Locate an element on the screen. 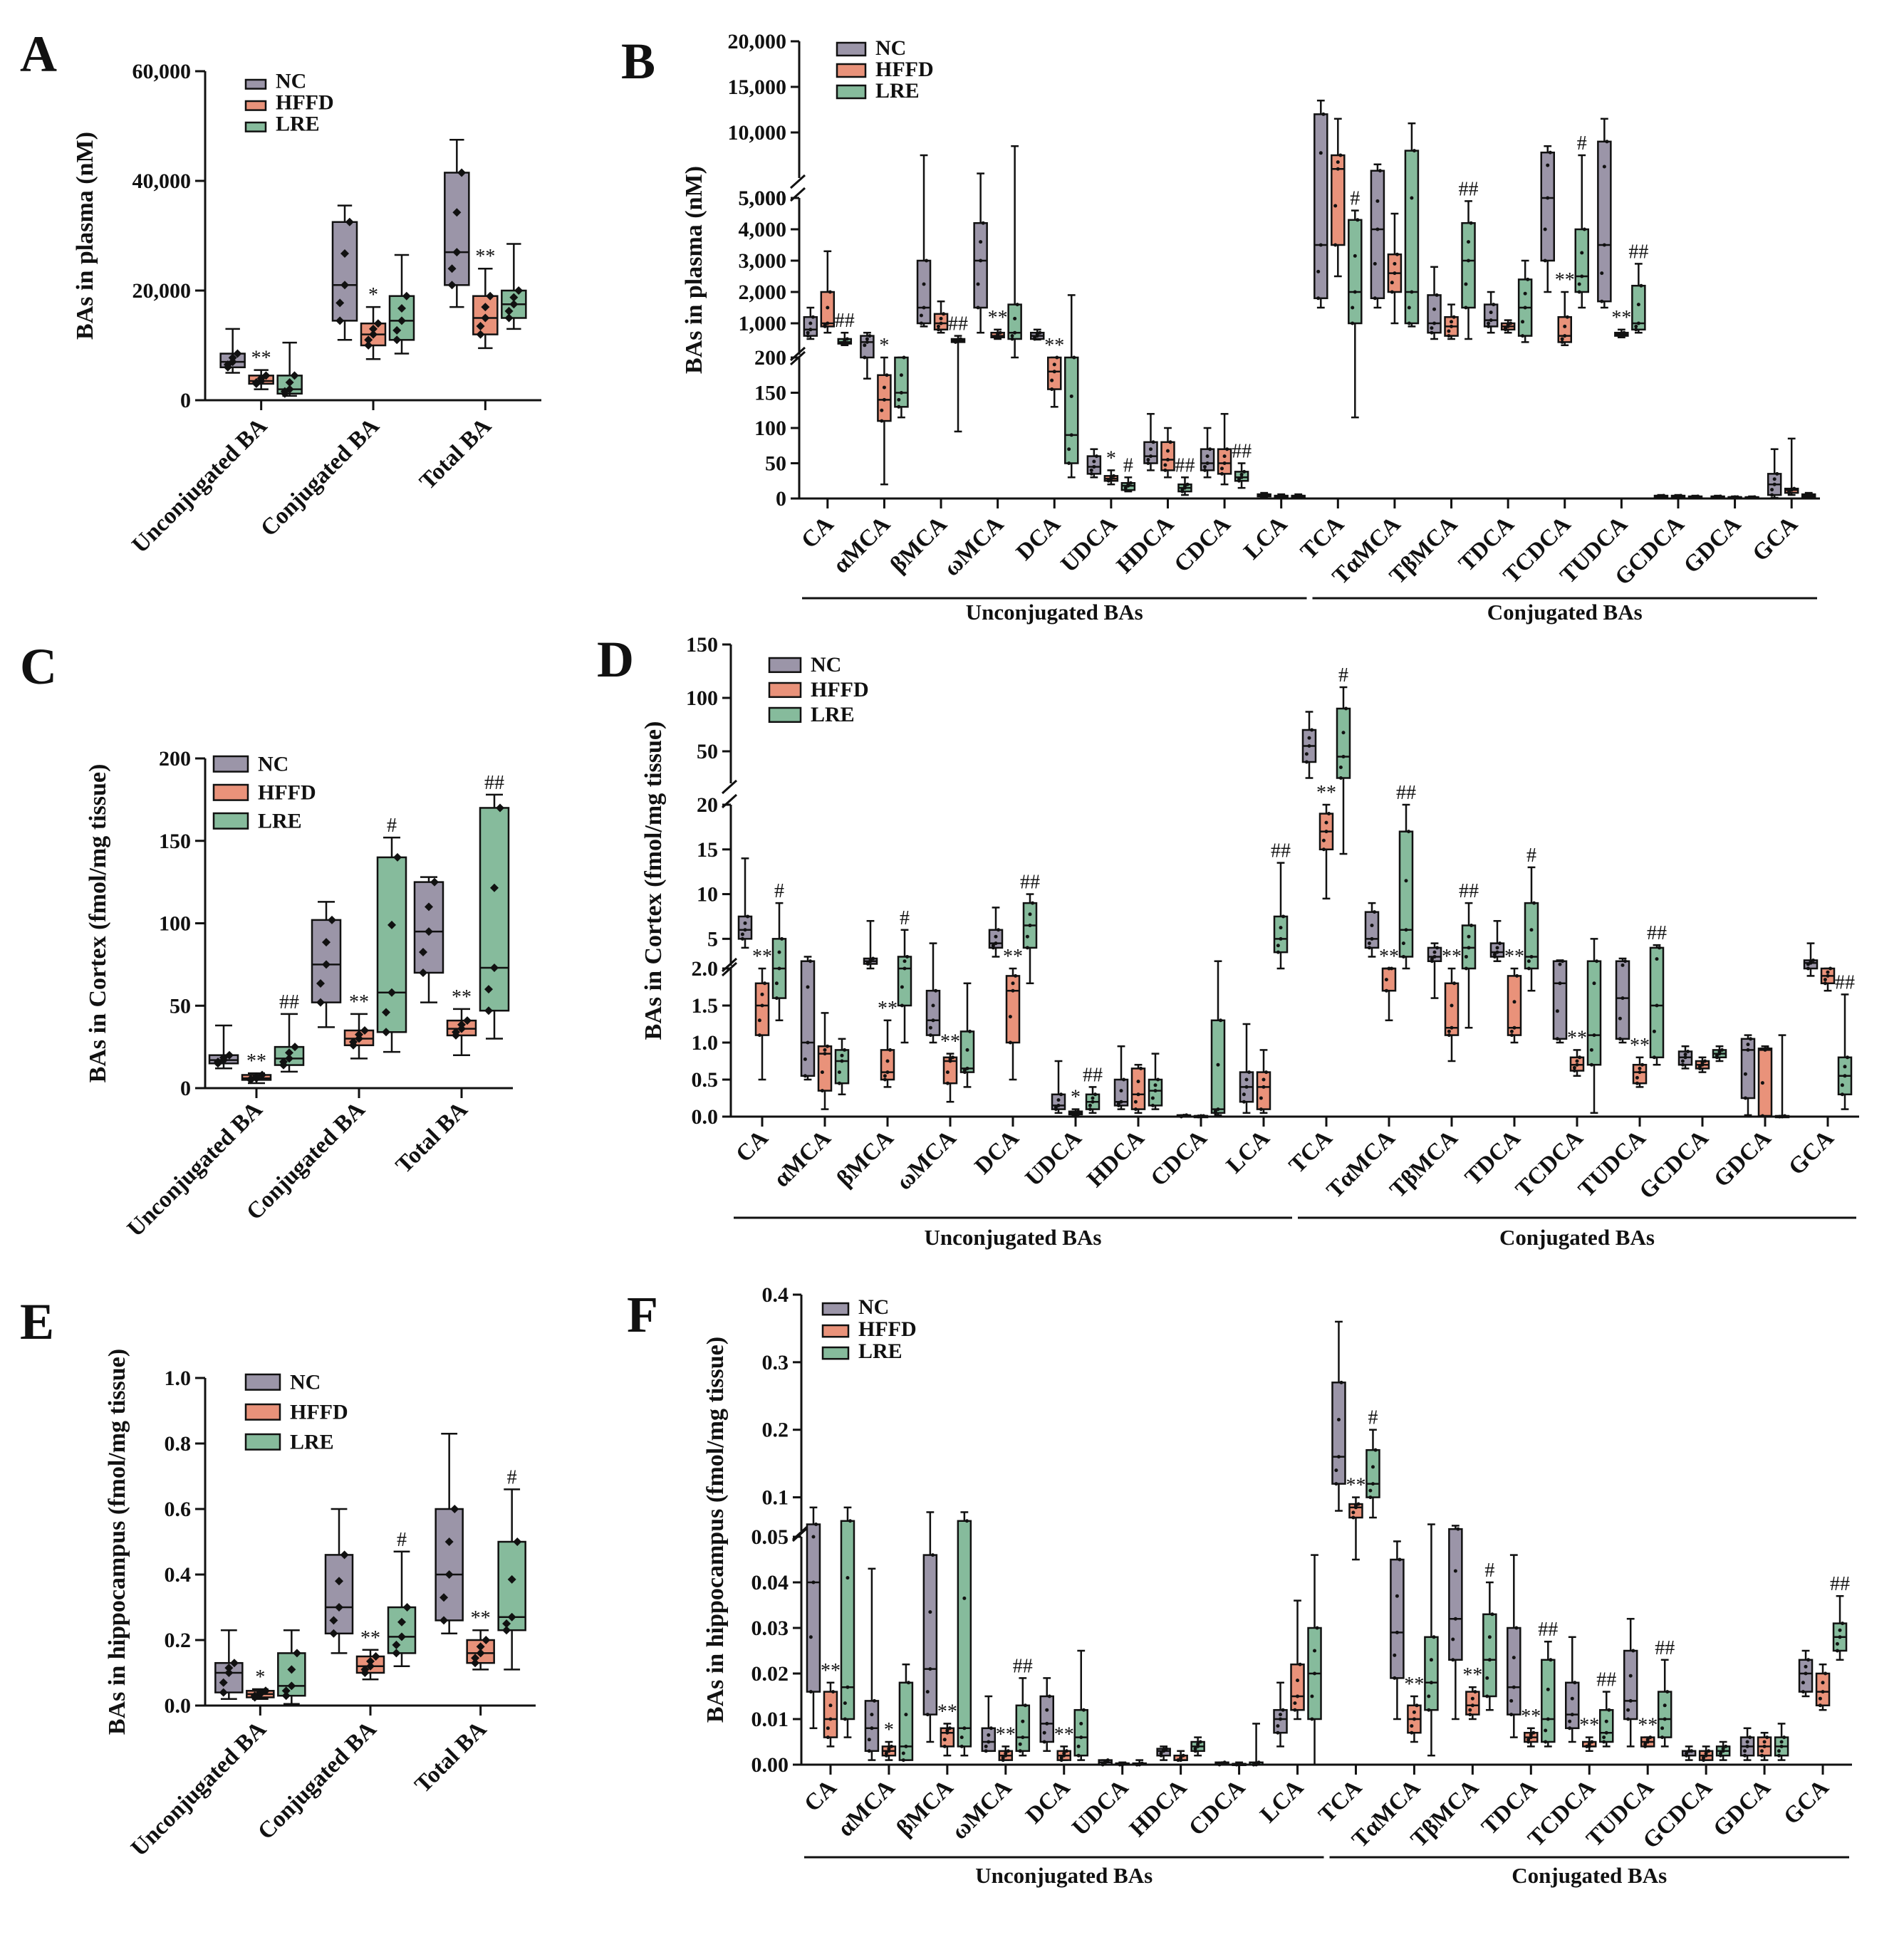  legend-label-hffd: HFFD is located at coordinates (305, 103).